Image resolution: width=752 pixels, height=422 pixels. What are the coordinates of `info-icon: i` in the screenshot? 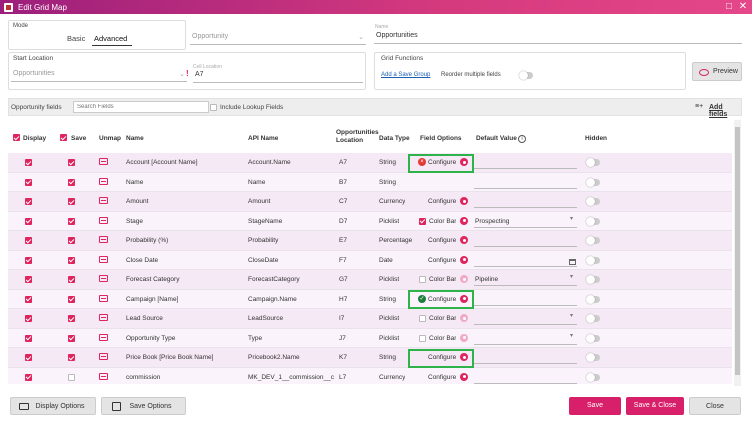 It's located at (522, 139).